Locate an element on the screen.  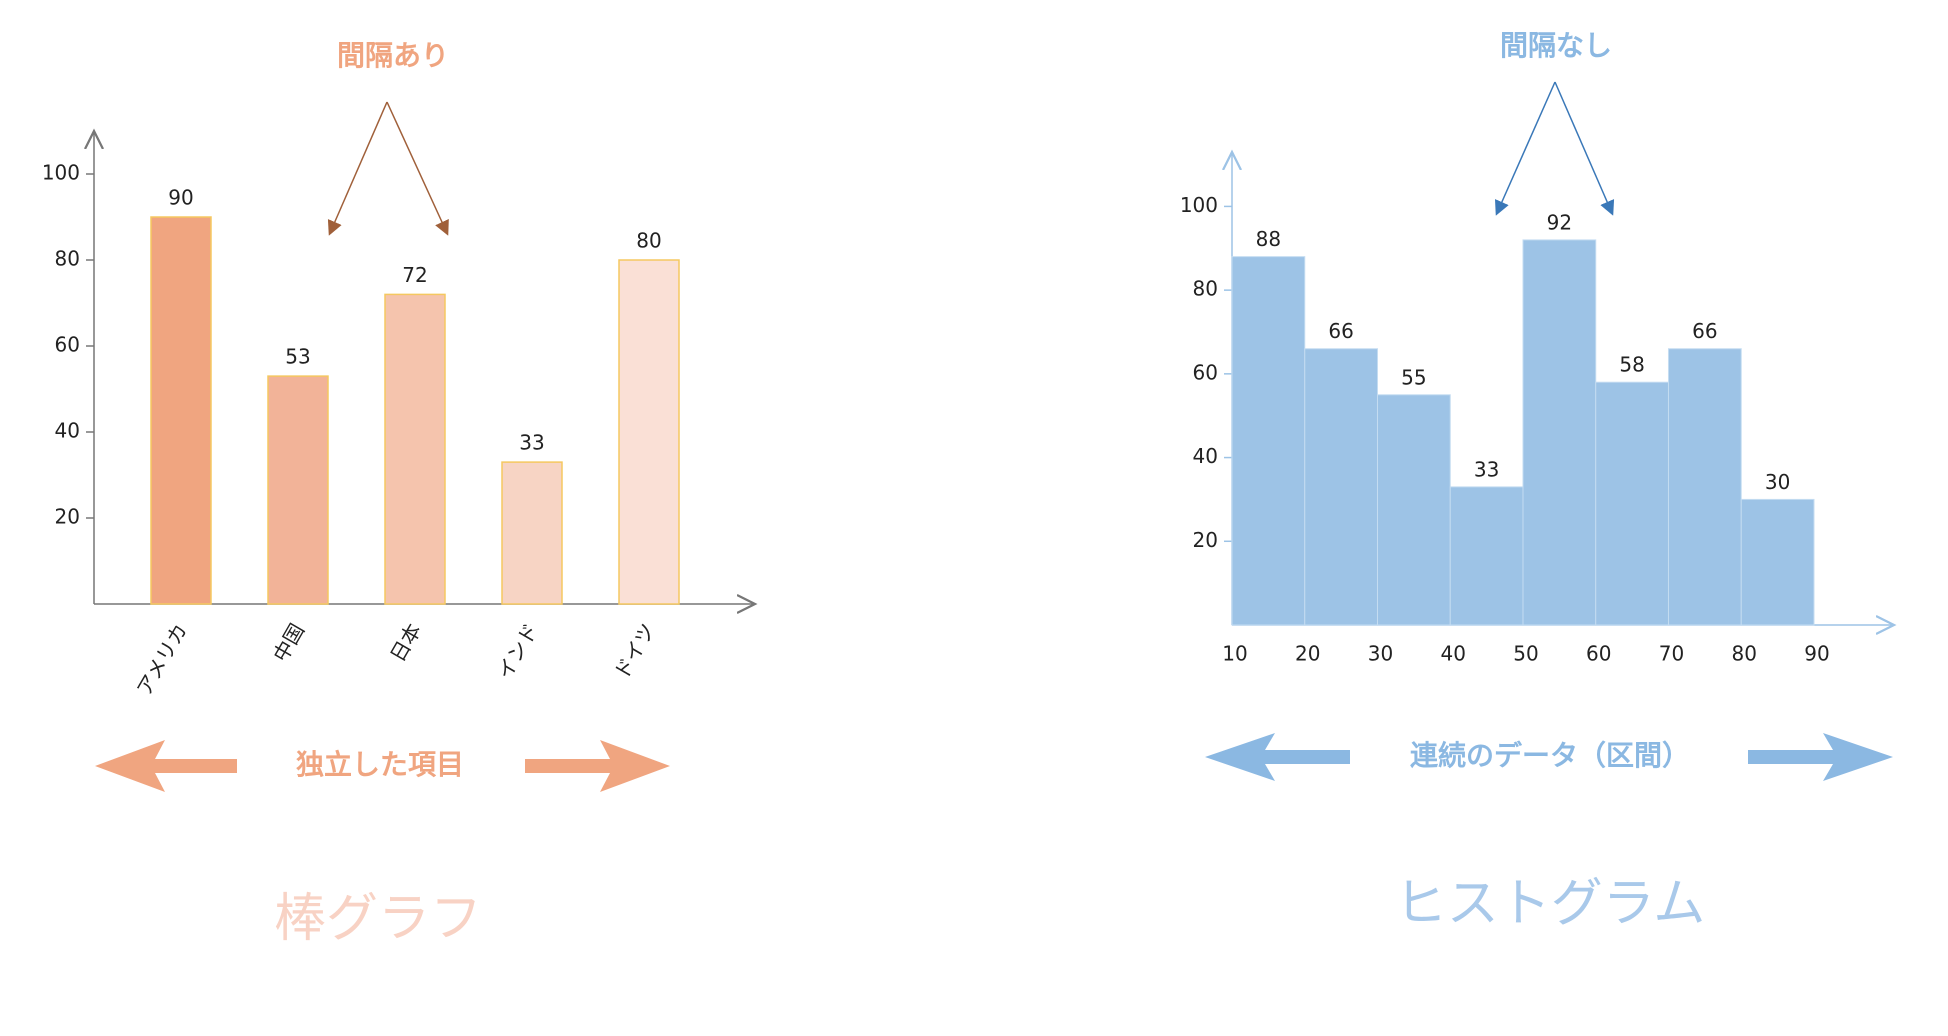
x-tick-label: 70 is located at coordinates (1671, 654).